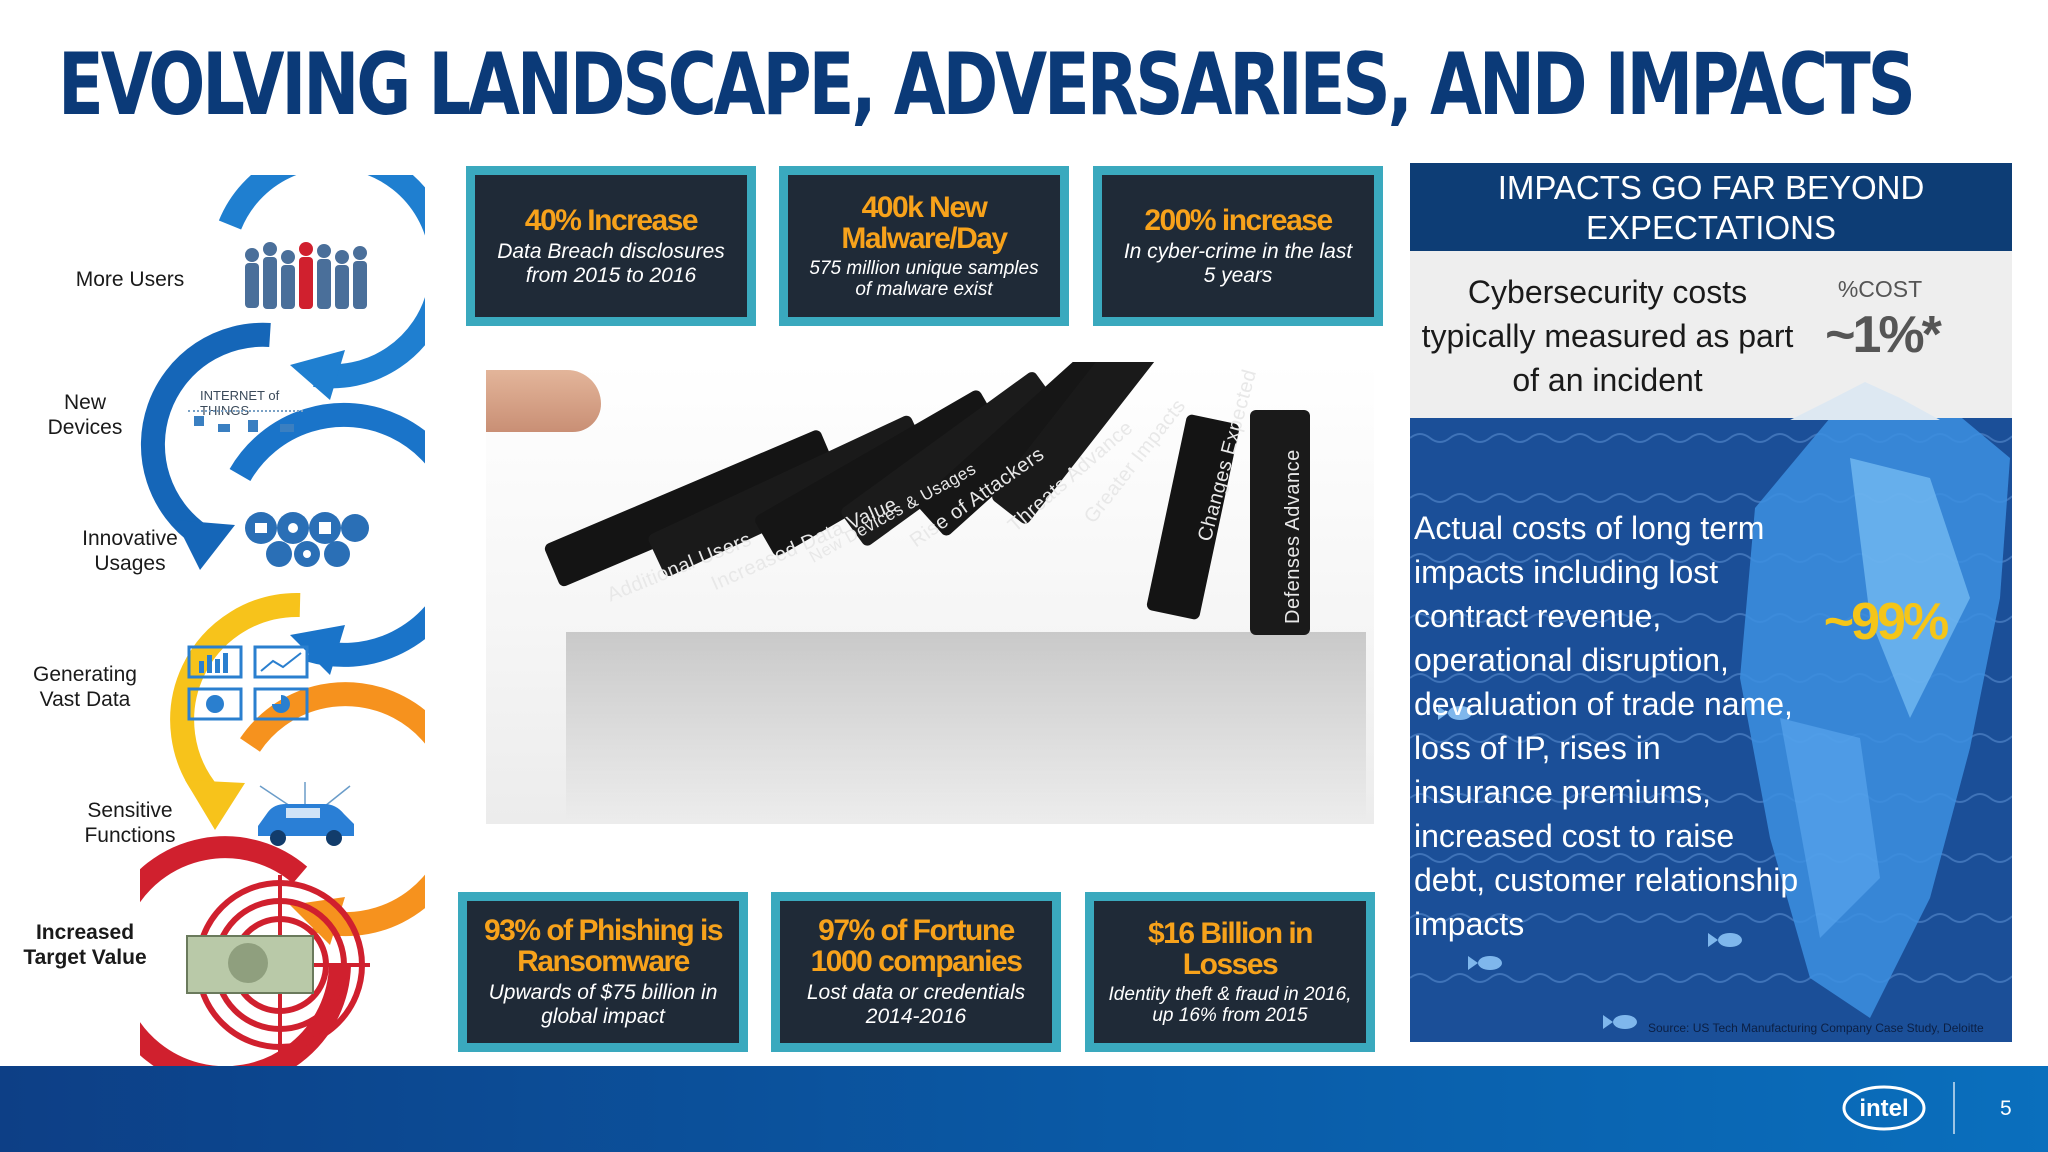 The width and height of the screenshot is (2048, 1152). I want to click on impact-header: IMPACTS GO FAR BEYOND EXPECTATIONS, so click(1711, 207).